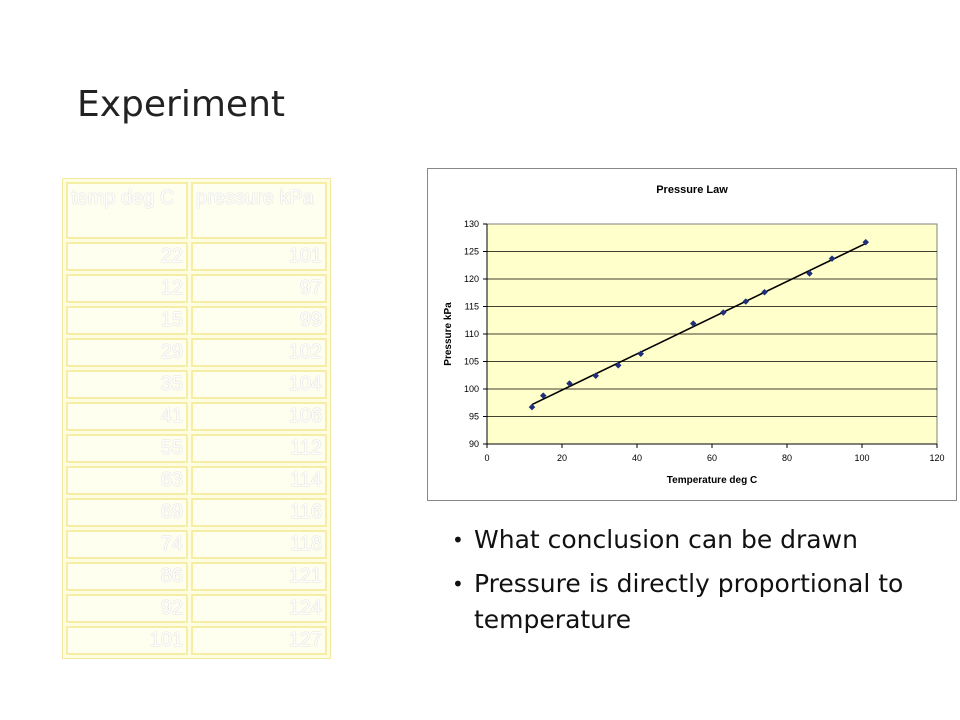 This screenshot has width=960, height=720. I want to click on cell-temp: 69, so click(127, 512).